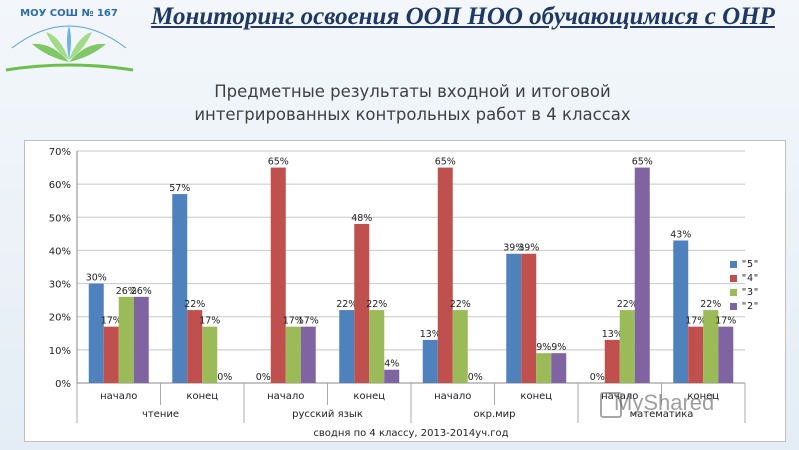 This screenshot has height=450, width=799. What do you see at coordinates (750, 264) in the screenshot?
I see `legend-label-5: "5"` at bounding box center [750, 264].